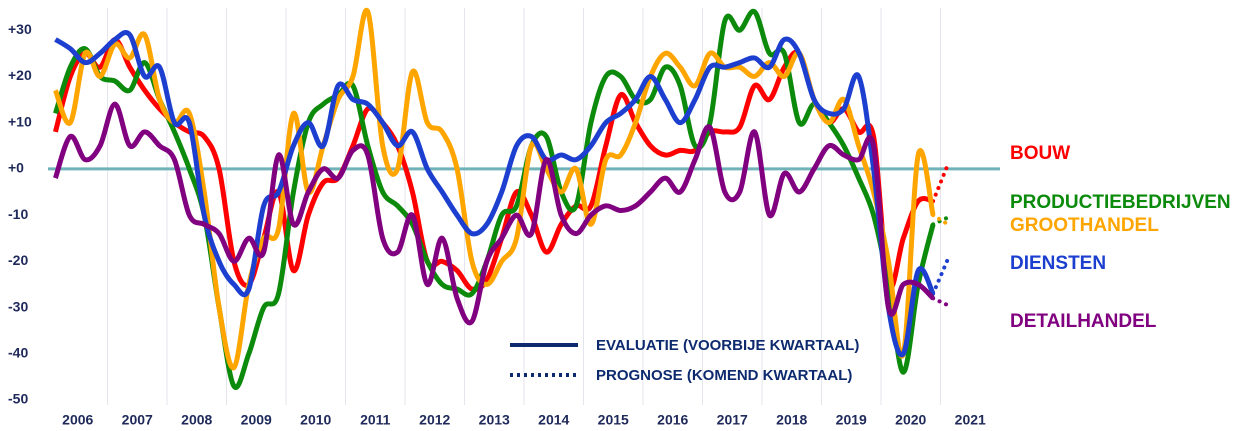 The width and height of the screenshot is (1248, 431). What do you see at coordinates (791, 420) in the screenshot?
I see `x-tick-label: 2018` at bounding box center [791, 420].